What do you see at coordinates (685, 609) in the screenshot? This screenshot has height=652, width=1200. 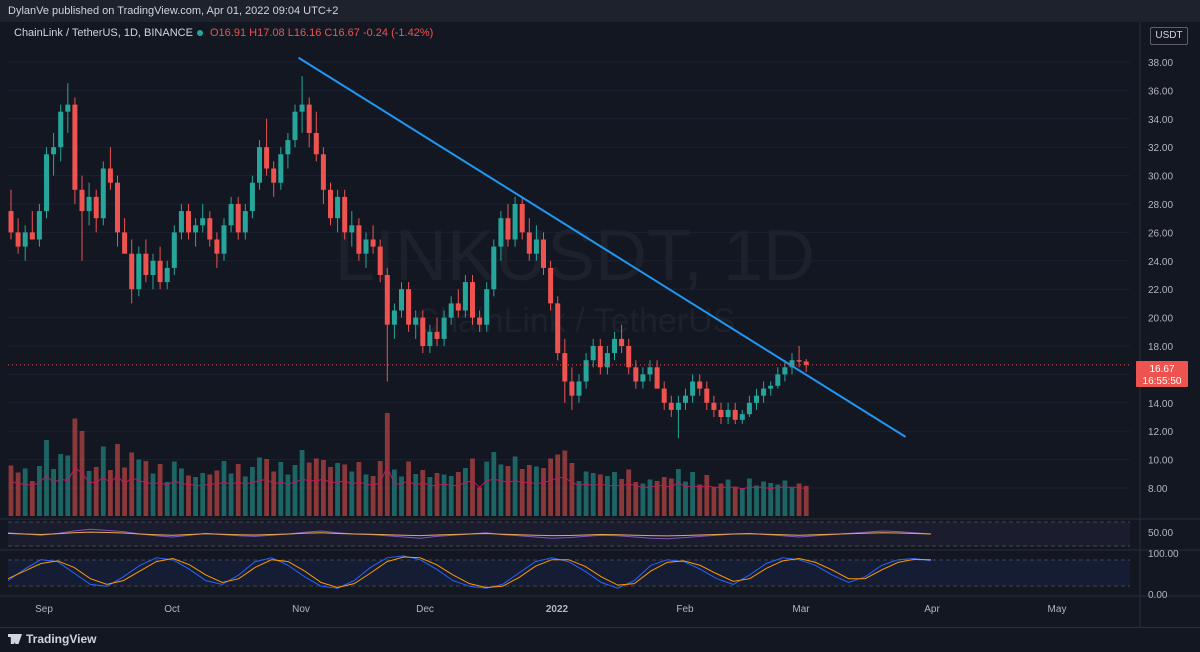 I see `time-tick-label: Feb` at bounding box center [685, 609].